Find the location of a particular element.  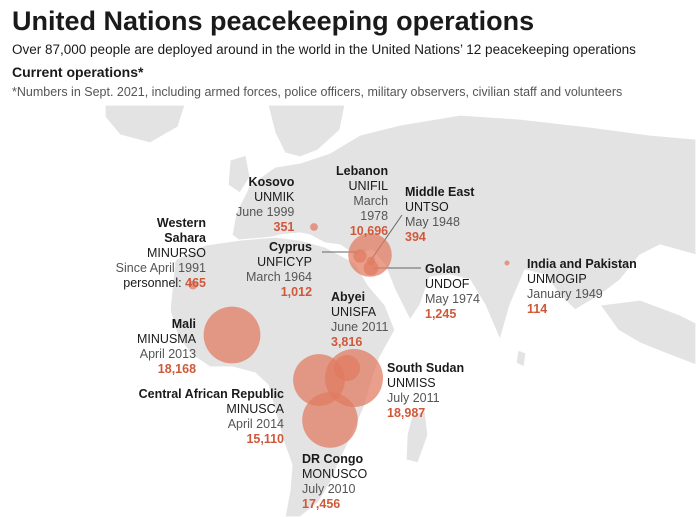

op-code: MINUSCA is located at coordinates (255, 409).